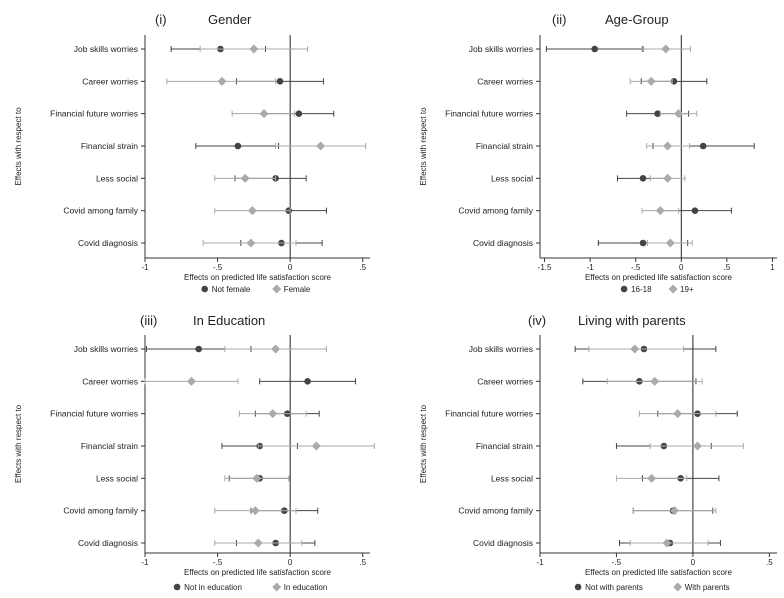 This screenshot has width=784, height=598. Describe the element at coordinates (250, 587) in the screenshot. I see `legend: Not in education In education` at that location.